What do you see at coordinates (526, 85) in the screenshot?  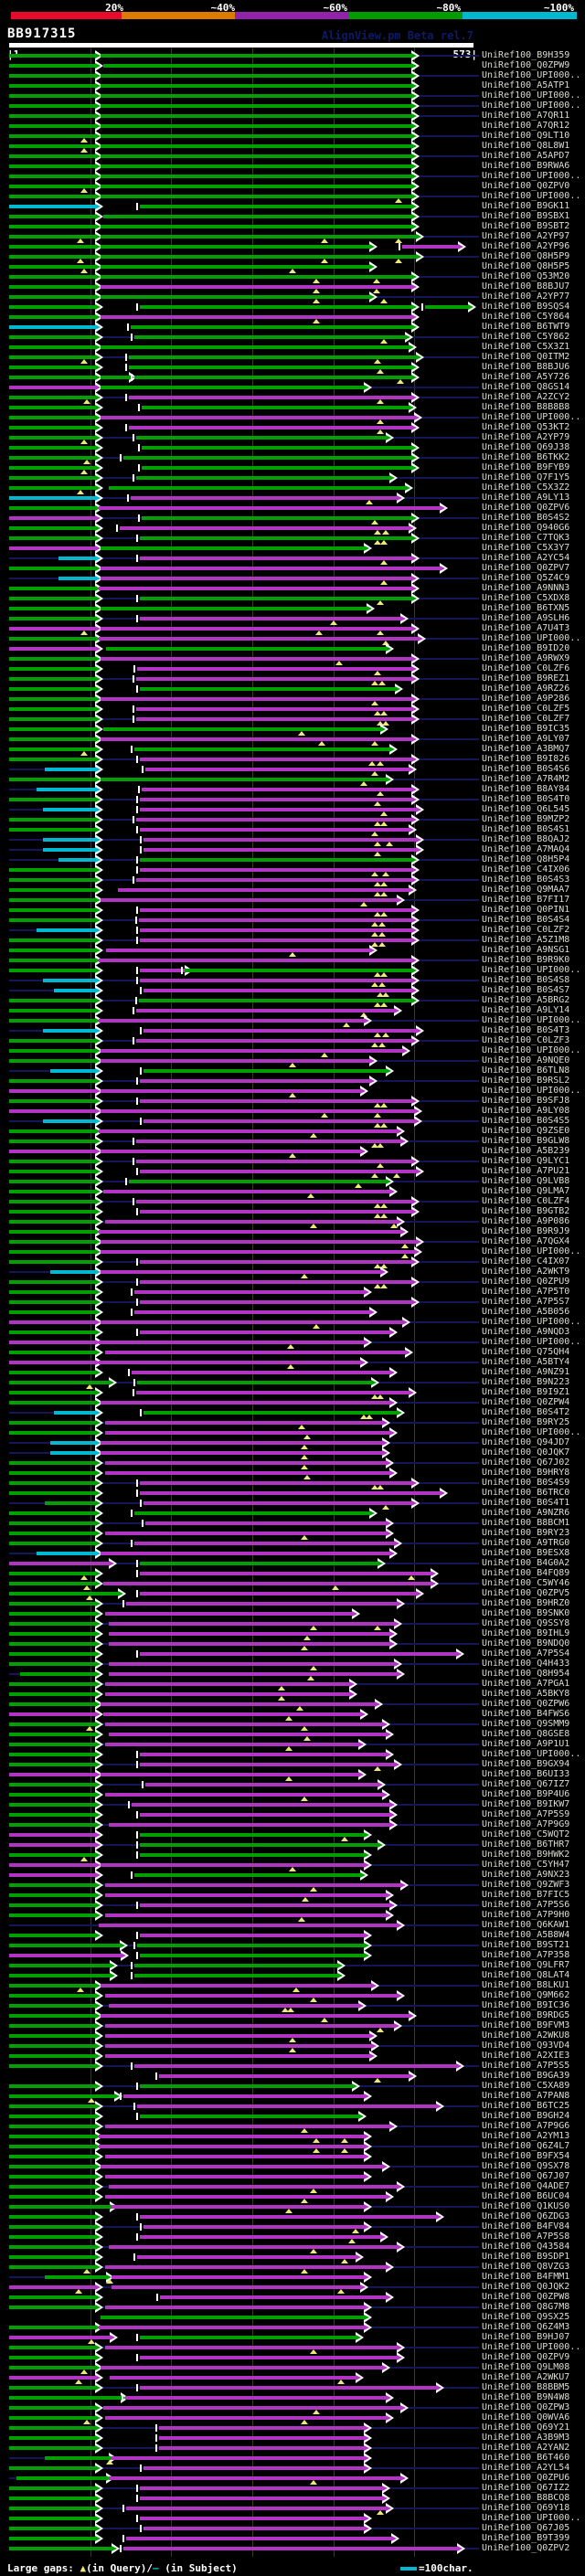 I see `hit-label: UniRef100_A5ATP1` at bounding box center [526, 85].